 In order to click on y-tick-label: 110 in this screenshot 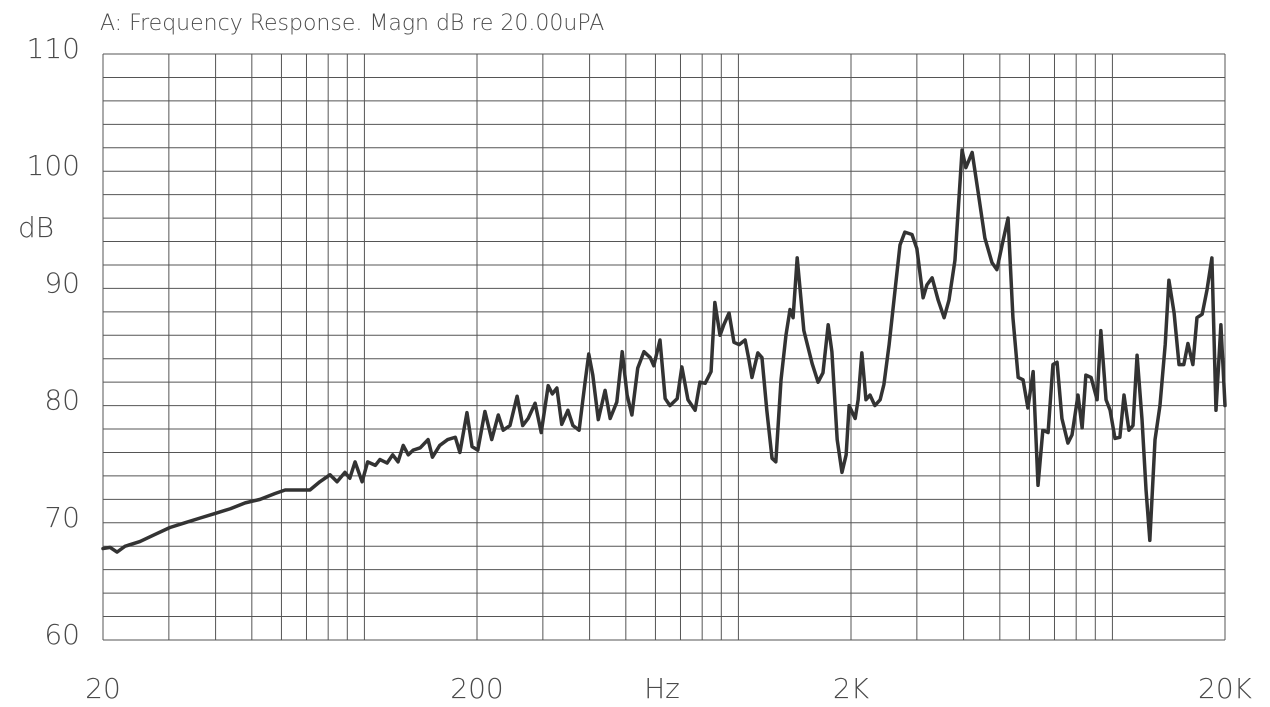, I will do `click(53, 48)`.